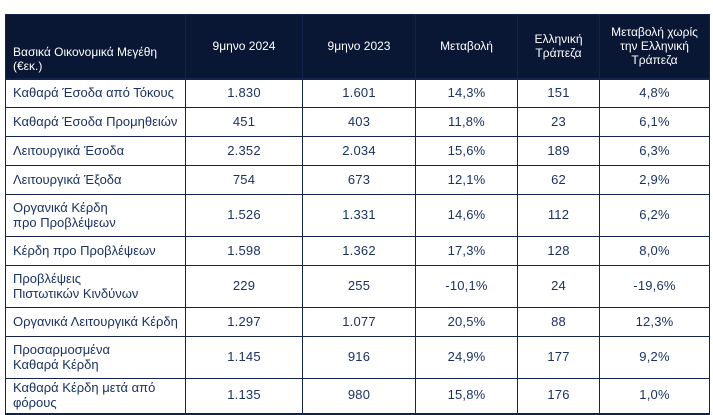  What do you see at coordinates (95, 396) in the screenshot?
I see `metric-label: Καθαρά Κέρδη μετά από φόρους` at bounding box center [95, 396].